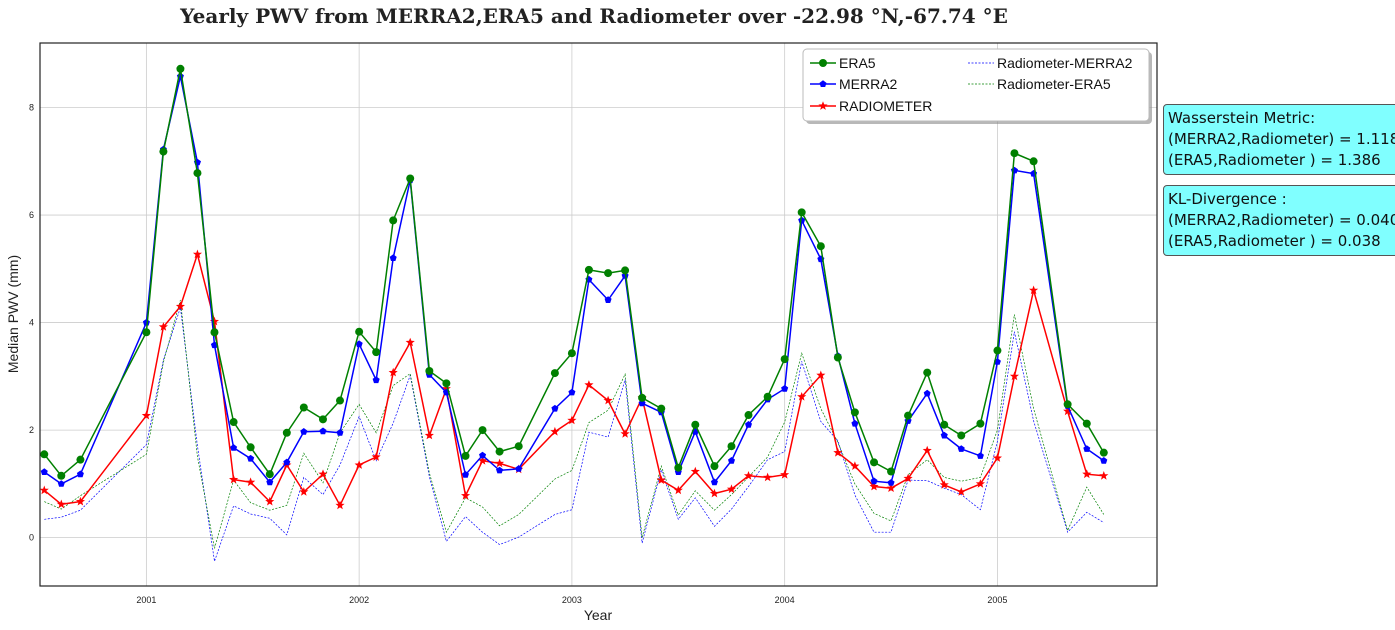 This screenshot has height=630, width=1395. I want to click on x-tick-label: 2004, so click(785, 600).